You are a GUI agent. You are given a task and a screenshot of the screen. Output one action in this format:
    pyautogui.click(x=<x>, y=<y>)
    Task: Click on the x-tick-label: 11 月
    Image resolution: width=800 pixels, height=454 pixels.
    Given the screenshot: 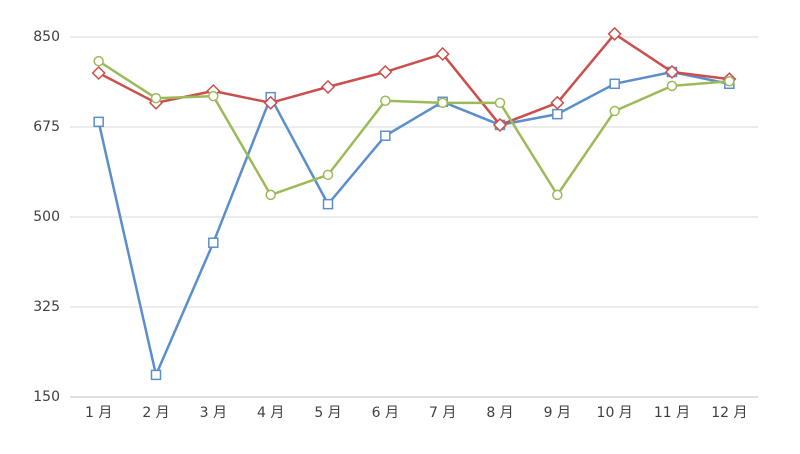 What is the action you would take?
    pyautogui.click(x=672, y=413)
    